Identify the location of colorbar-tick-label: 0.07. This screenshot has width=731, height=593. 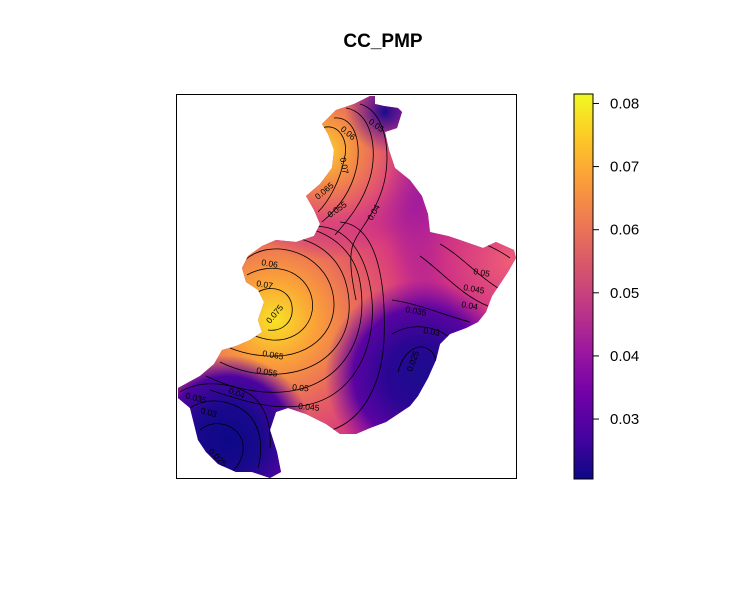
(624, 167).